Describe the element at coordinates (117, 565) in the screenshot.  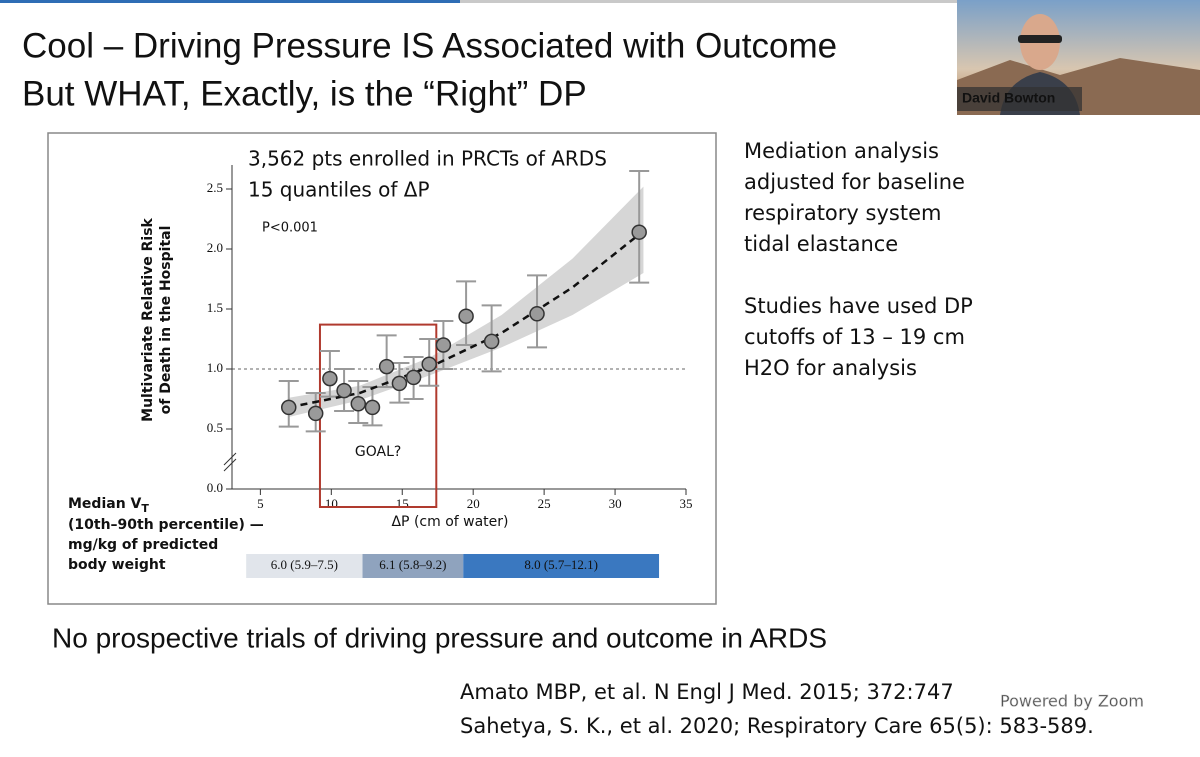
I see `vt-label: body weight` at that location.